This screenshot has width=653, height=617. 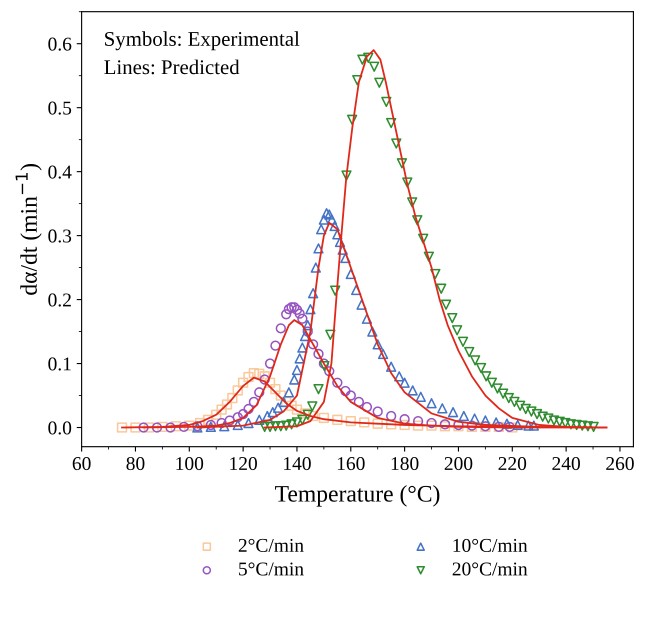 I want to click on x-tick-label: 120, so click(x=243, y=463).